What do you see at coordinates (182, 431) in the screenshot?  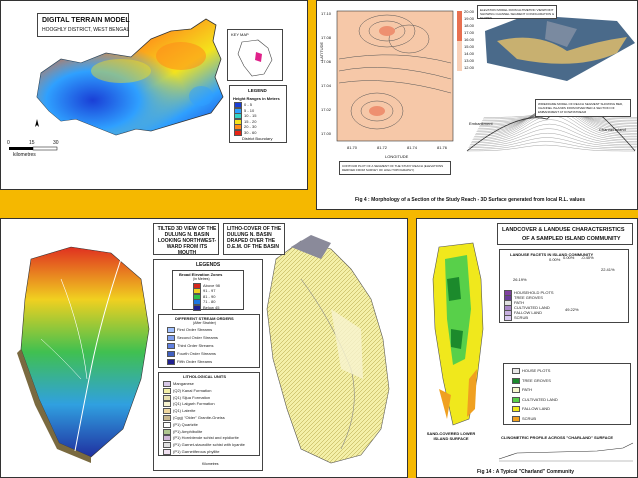 I see `litho-unit: (P1) Amphibolite` at bounding box center [182, 431].